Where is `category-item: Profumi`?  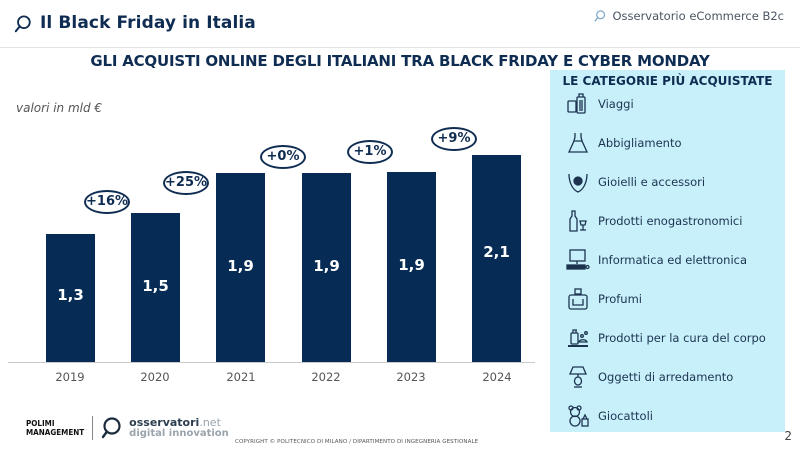 category-item: Profumi is located at coordinates (604, 299).